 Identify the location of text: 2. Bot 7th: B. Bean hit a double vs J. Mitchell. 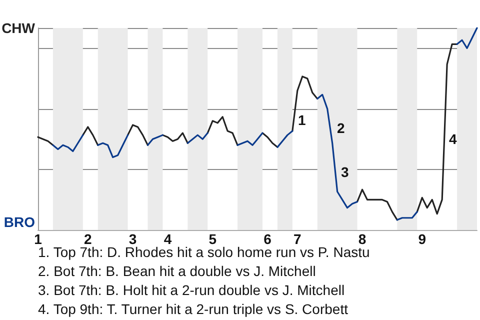
(177, 271).